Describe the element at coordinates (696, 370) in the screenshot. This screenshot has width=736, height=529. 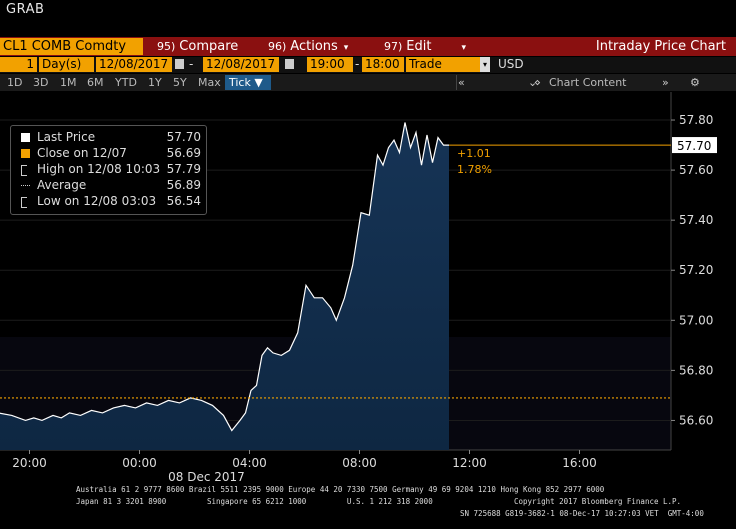
I see `y-tick-label: 56.80` at that location.